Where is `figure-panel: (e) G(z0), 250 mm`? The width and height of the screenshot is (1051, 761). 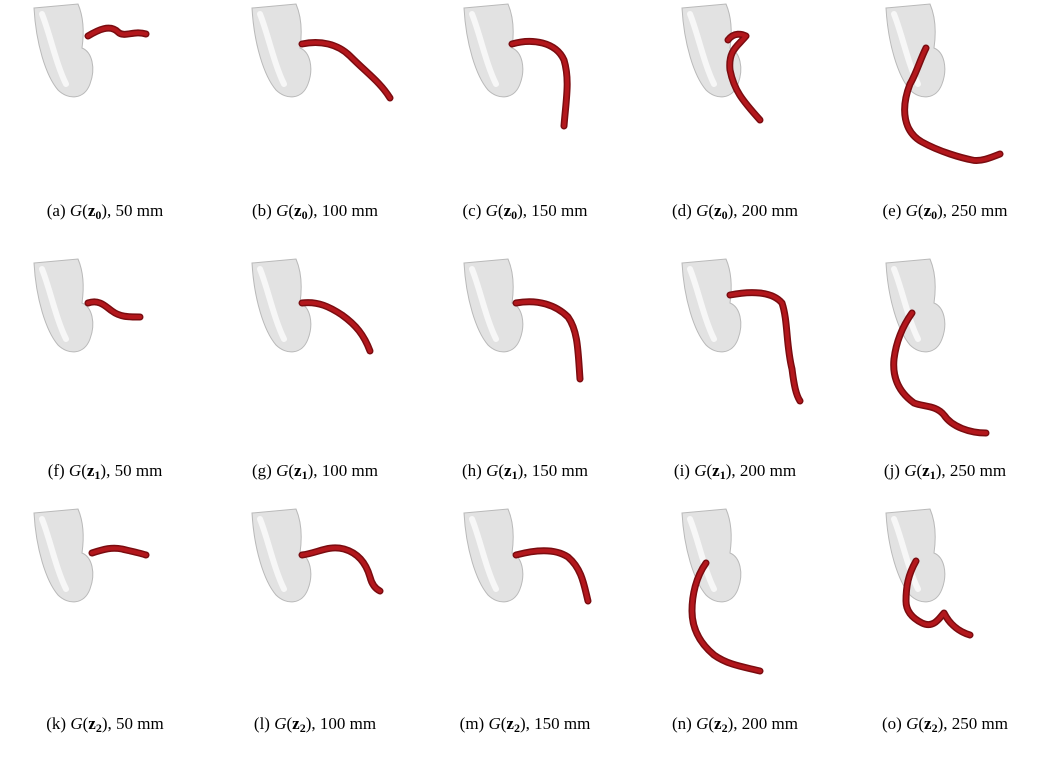
figure-panel: (e) G(z0), 250 mm is located at coordinates (945, 112).